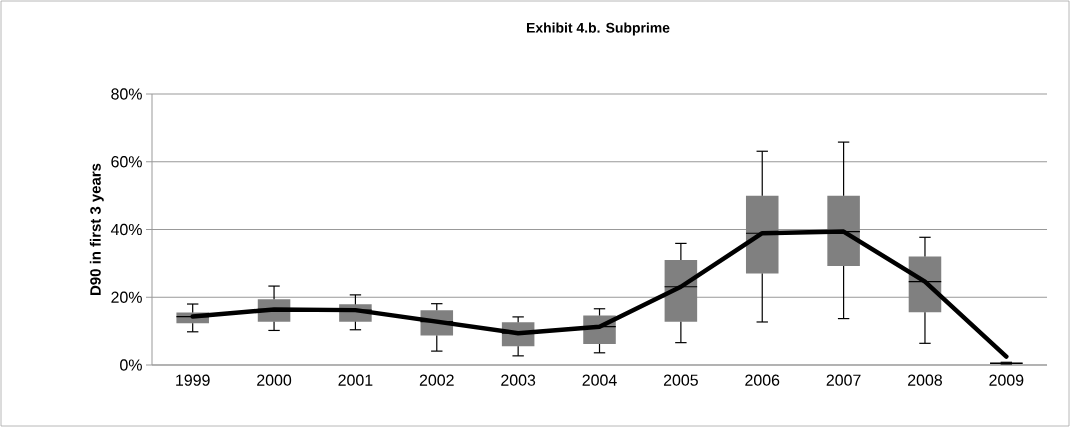 This screenshot has height=427, width=1070. I want to click on y-tick-label: 20%, so click(126, 297).